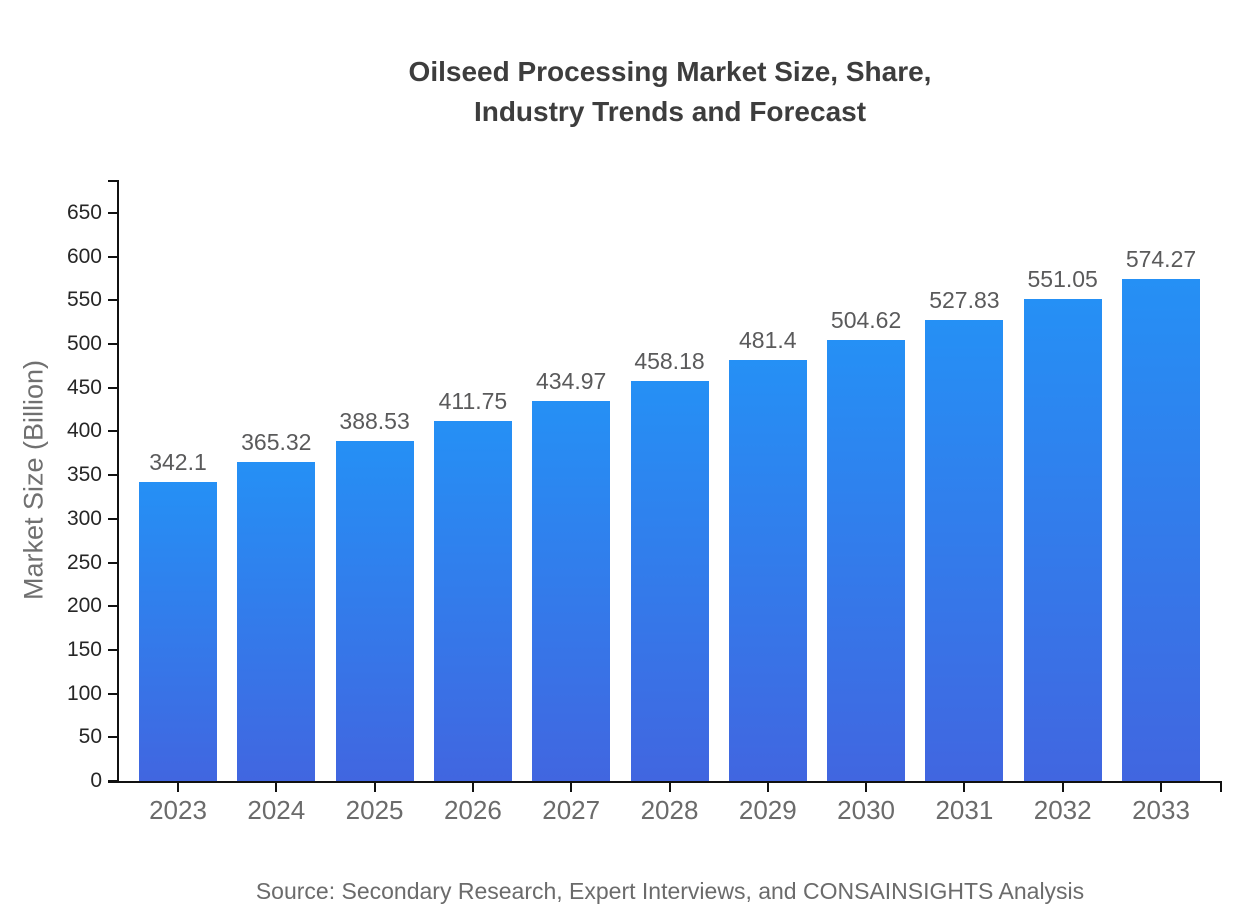  I want to click on x-tick-label: 2027, so click(571, 810).